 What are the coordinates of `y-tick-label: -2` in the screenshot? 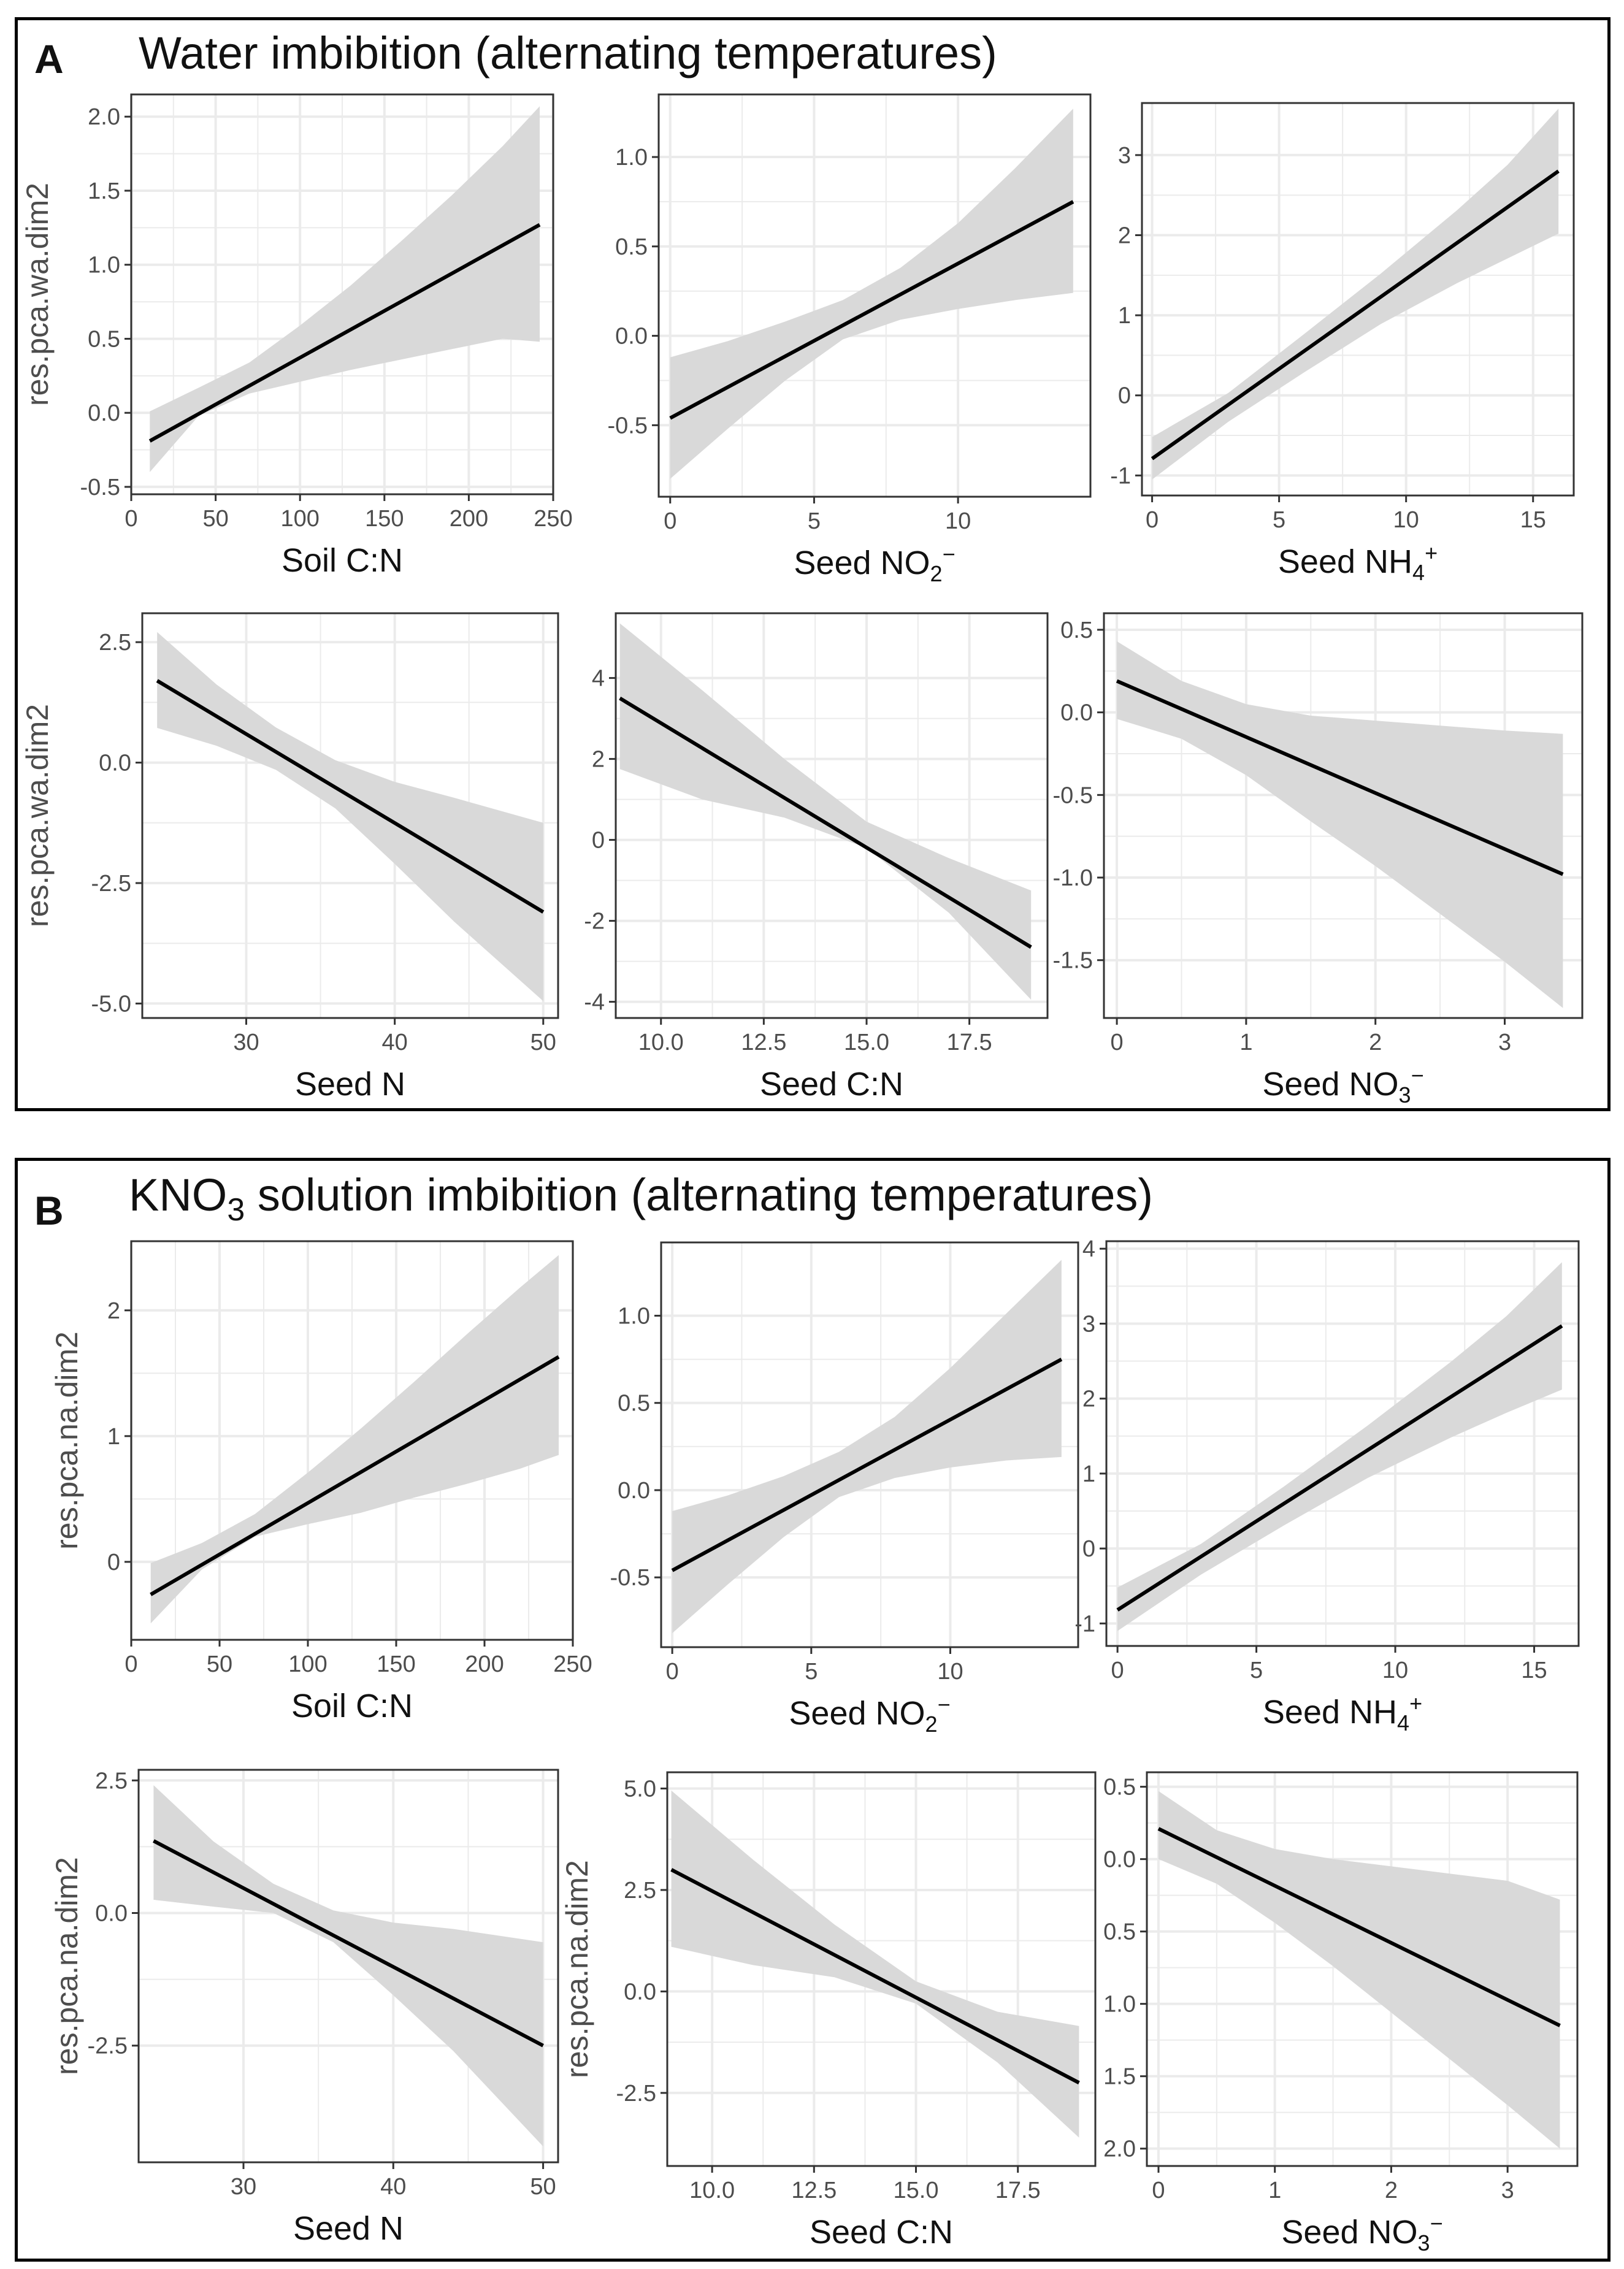 It's located at (594, 922).